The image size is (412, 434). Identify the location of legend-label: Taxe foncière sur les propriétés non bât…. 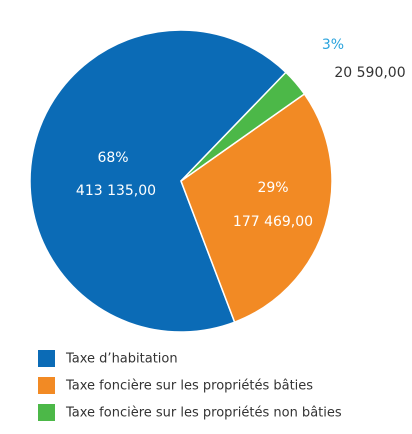
(203, 413).